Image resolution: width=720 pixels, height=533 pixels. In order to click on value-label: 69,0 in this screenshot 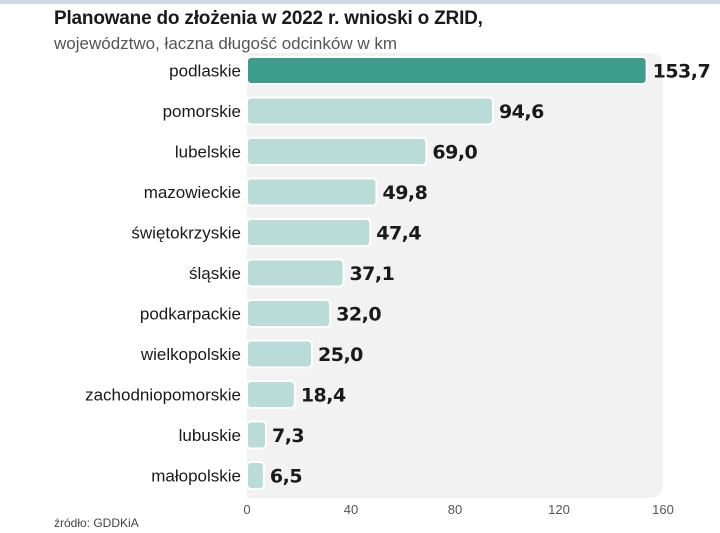, I will do `click(454, 153)`.